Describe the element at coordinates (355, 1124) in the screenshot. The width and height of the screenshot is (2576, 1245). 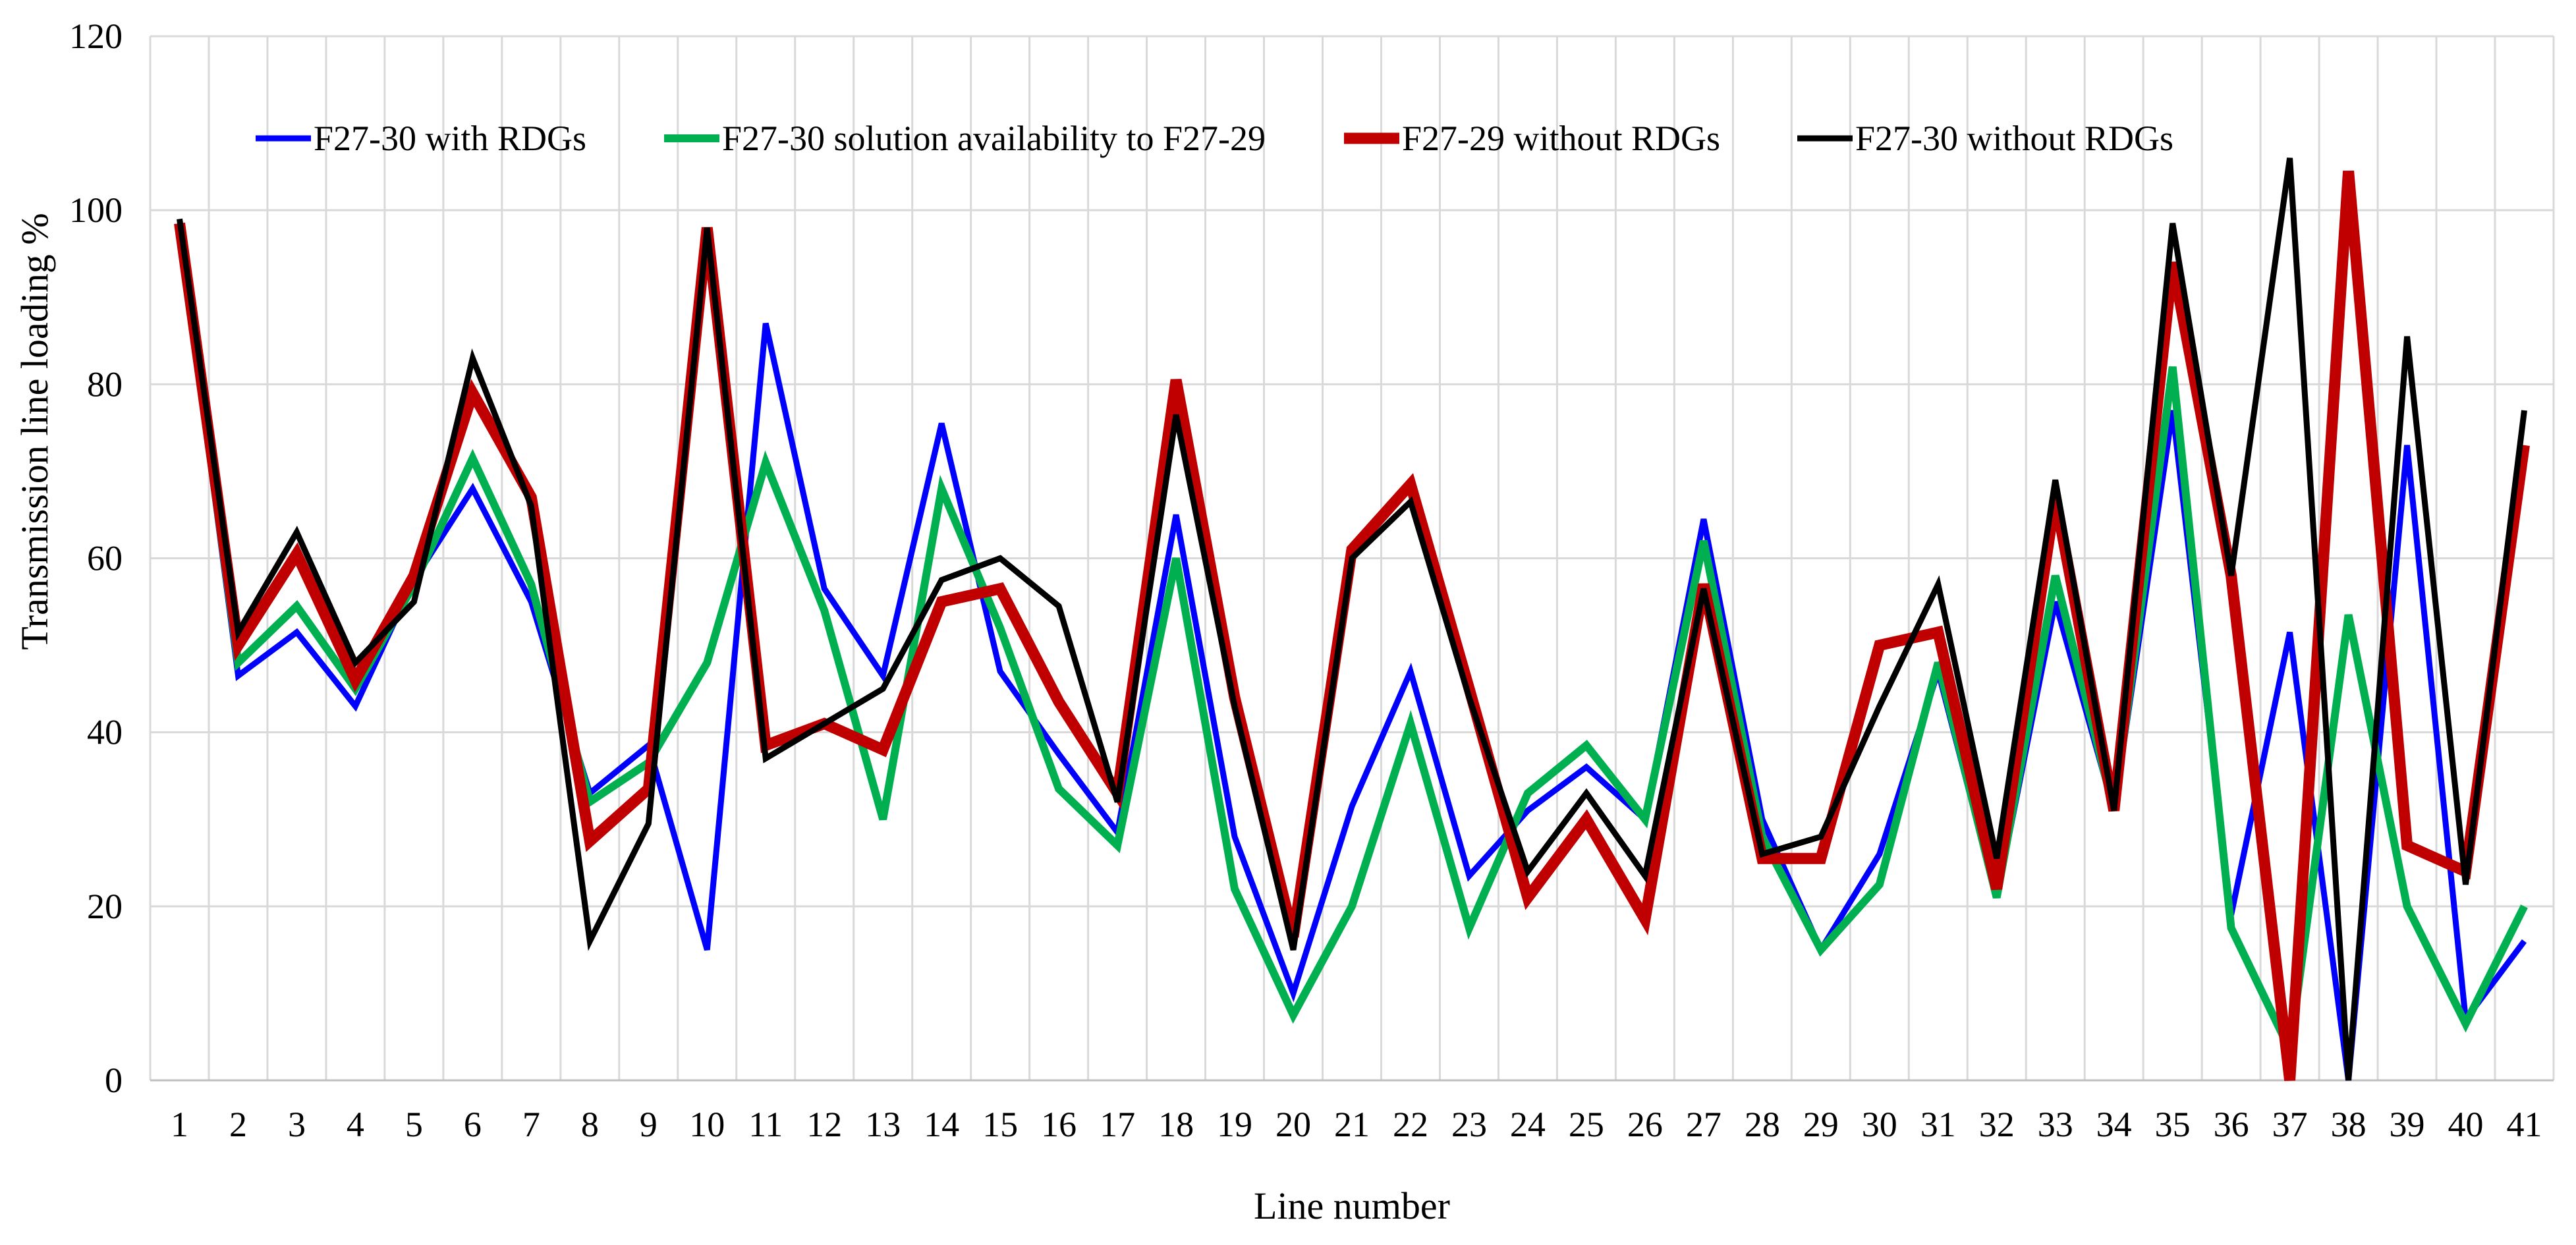
I see `x-tick-label: 4` at that location.